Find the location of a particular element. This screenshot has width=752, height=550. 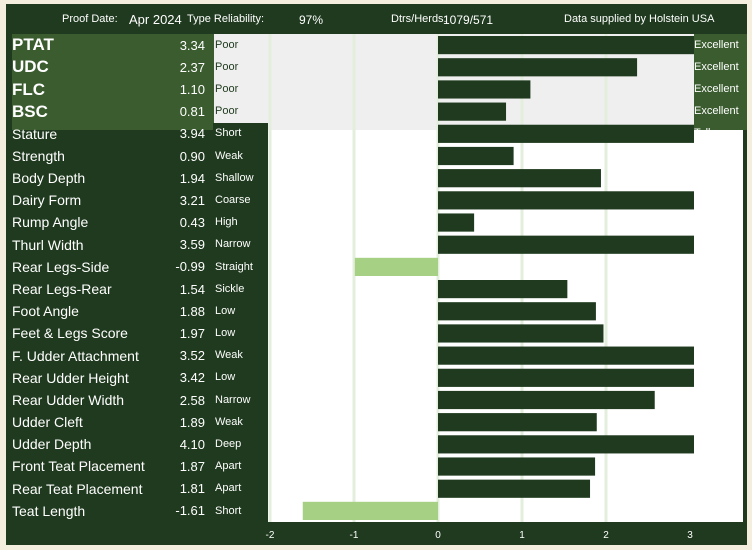

trait-name: Stature is located at coordinates (35, 133).